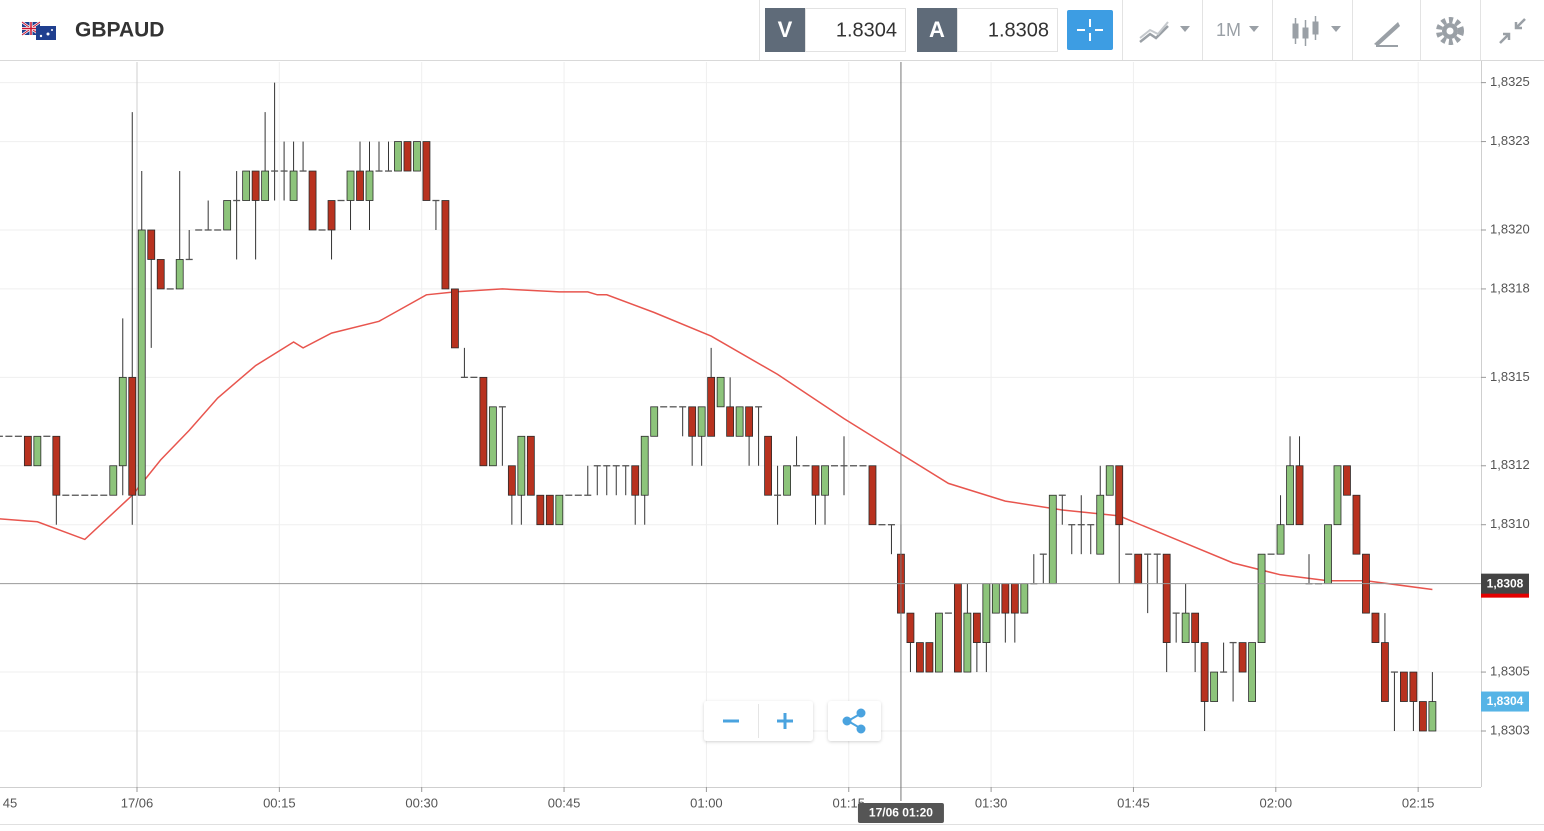 The height and width of the screenshot is (831, 1544). Describe the element at coordinates (706, 802) in the screenshot. I see `x-tick-label: 01:00` at that location.